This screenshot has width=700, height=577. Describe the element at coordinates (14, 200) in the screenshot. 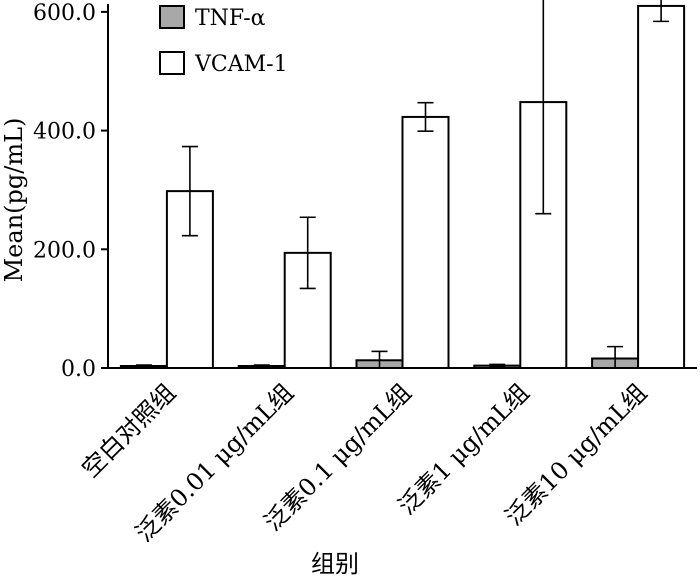

I see `y-axis-label: Mean(pg/mL)` at that location.